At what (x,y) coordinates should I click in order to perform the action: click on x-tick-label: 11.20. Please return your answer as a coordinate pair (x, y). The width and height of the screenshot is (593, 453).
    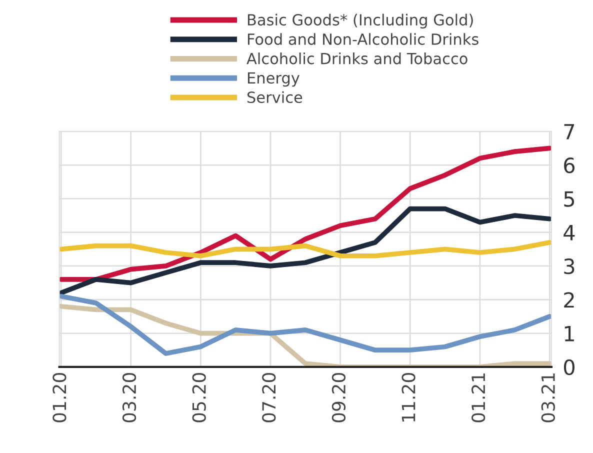
    Looking at the image, I should click on (409, 397).